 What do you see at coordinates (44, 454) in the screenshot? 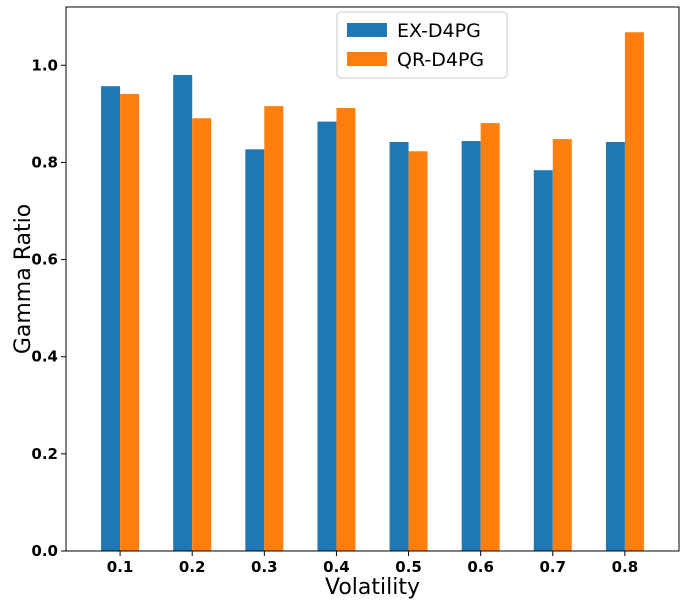
I see `y-tick-label: 0.2` at bounding box center [44, 454].